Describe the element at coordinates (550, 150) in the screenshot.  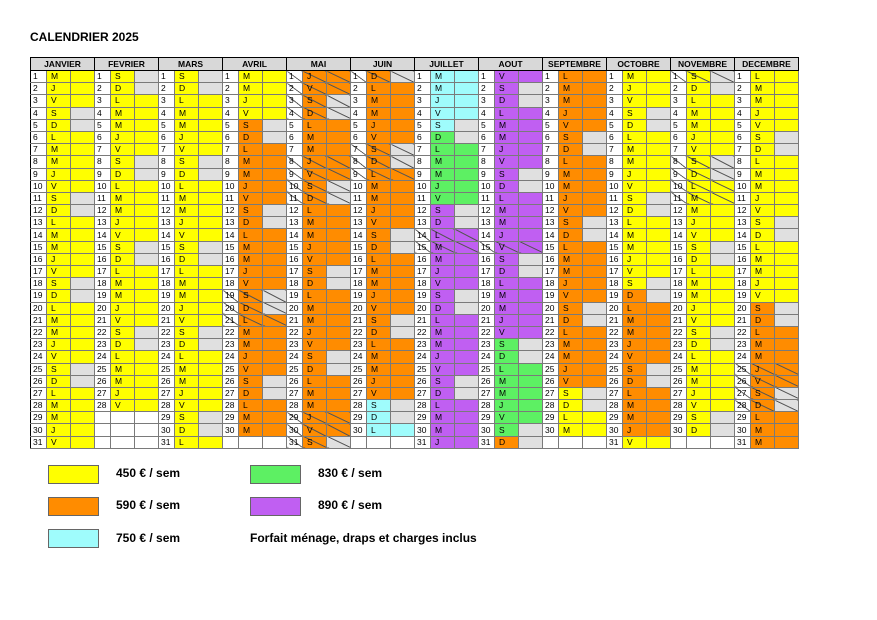
I see `day-number: 7` at that location.